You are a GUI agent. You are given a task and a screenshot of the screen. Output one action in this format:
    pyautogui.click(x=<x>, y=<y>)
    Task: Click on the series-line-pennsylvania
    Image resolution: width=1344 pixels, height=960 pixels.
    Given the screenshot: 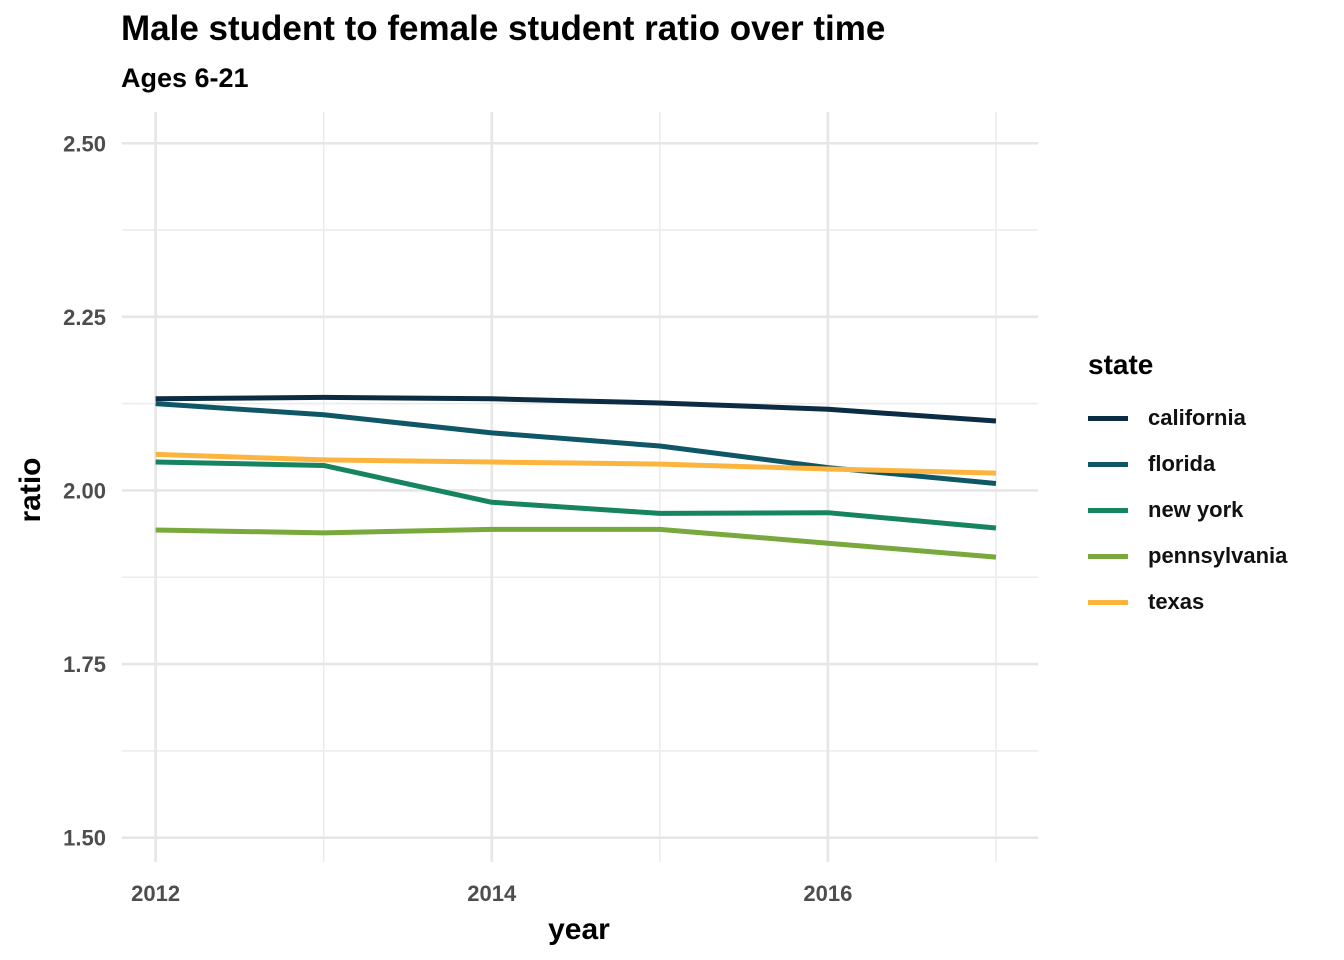 What is the action you would take?
    pyautogui.click(x=576, y=543)
    